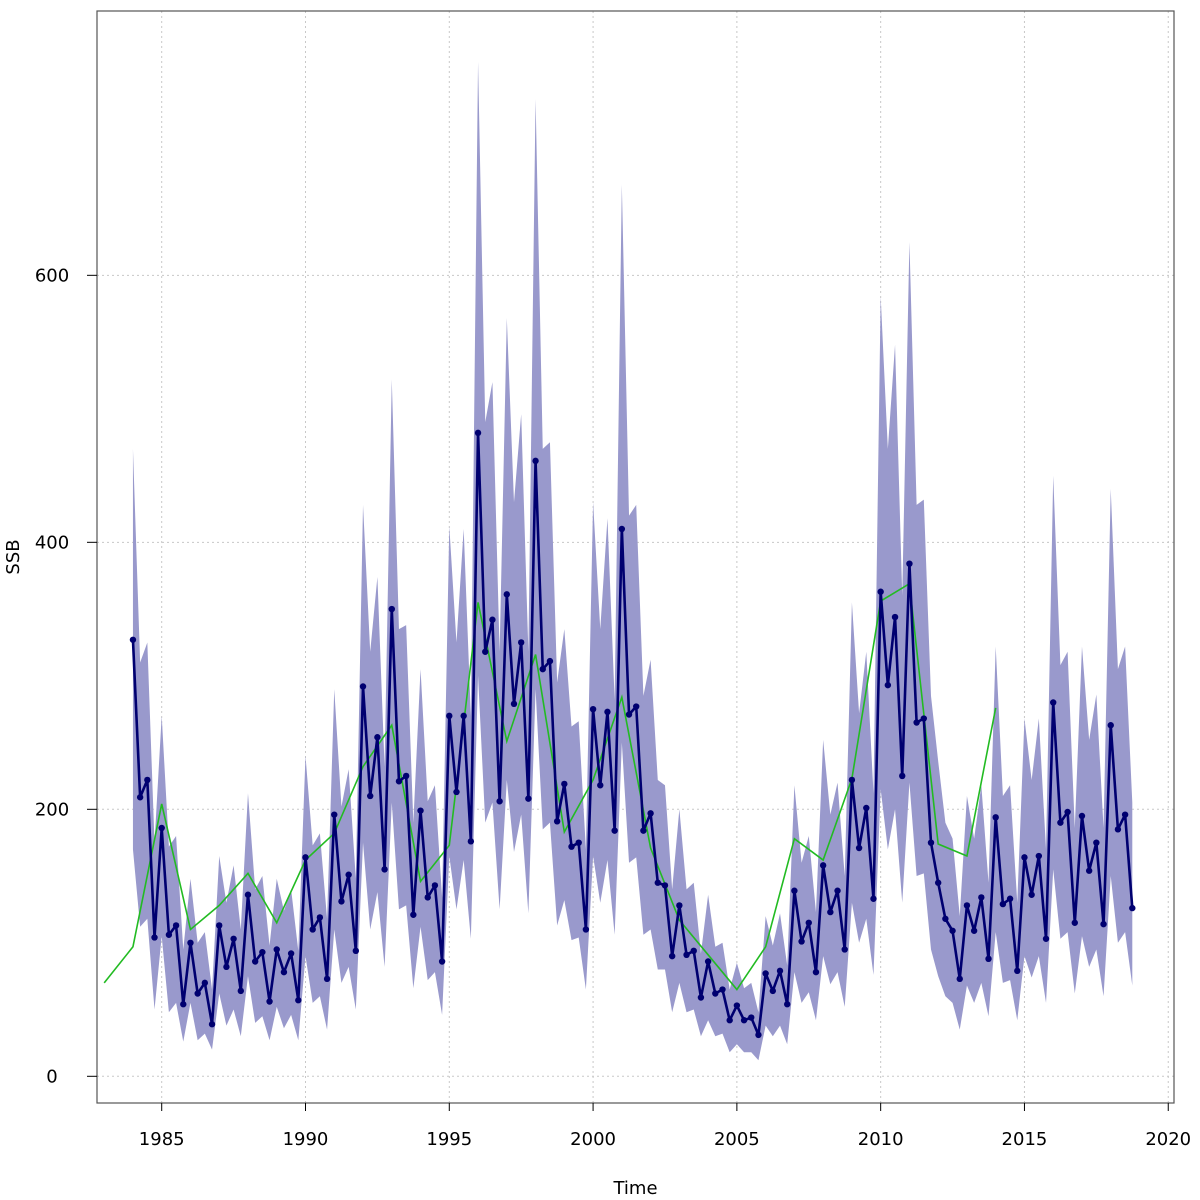 Image resolution: width=1200 pixels, height=1200 pixels. What do you see at coordinates (737, 1139) in the screenshot?
I see `x-tick-label: 2005` at bounding box center [737, 1139].